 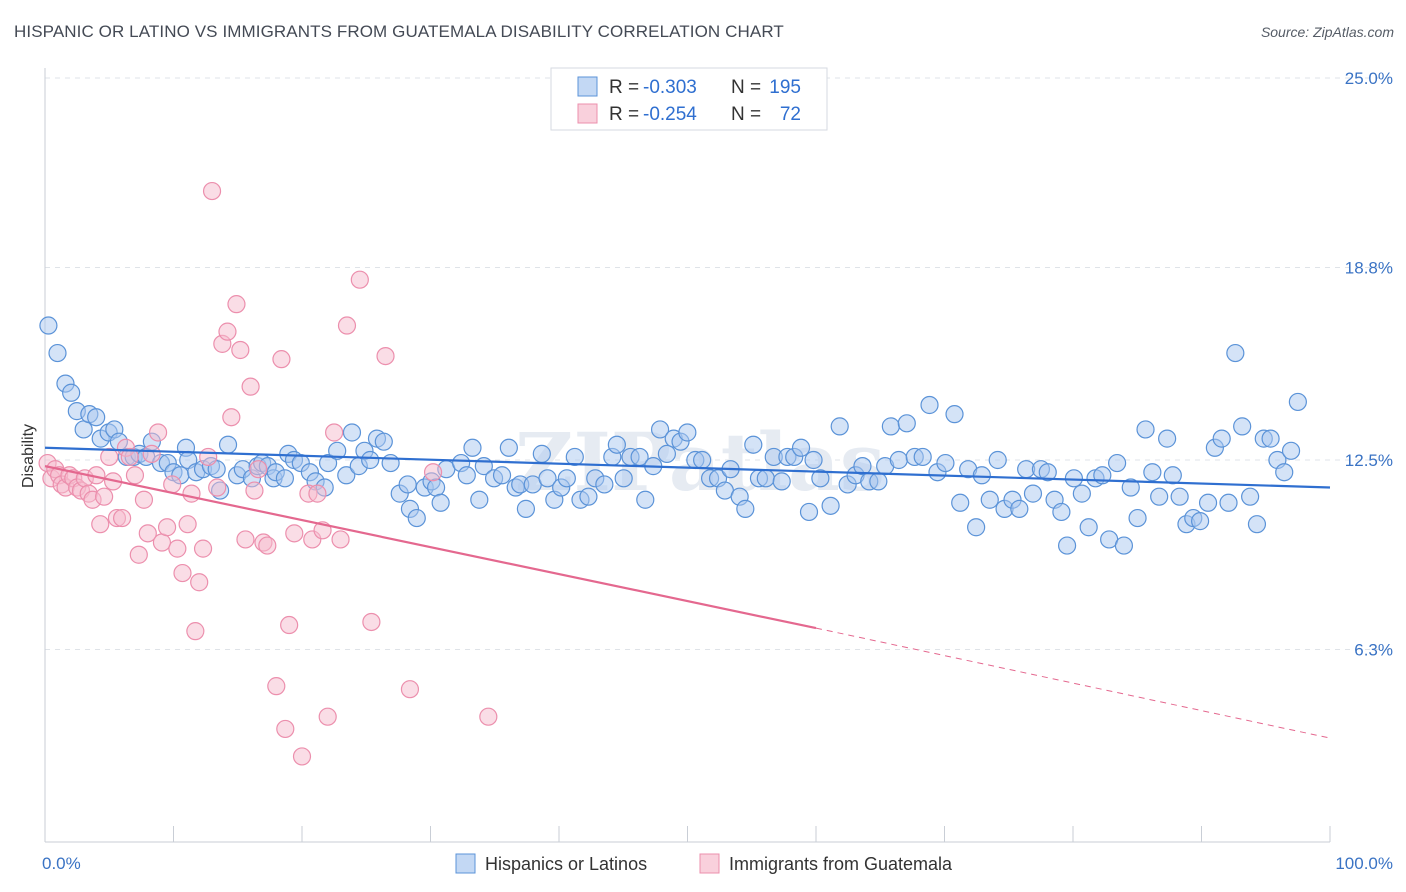 I want to click on stats-n-value-0: 195, so click(x=785, y=87).